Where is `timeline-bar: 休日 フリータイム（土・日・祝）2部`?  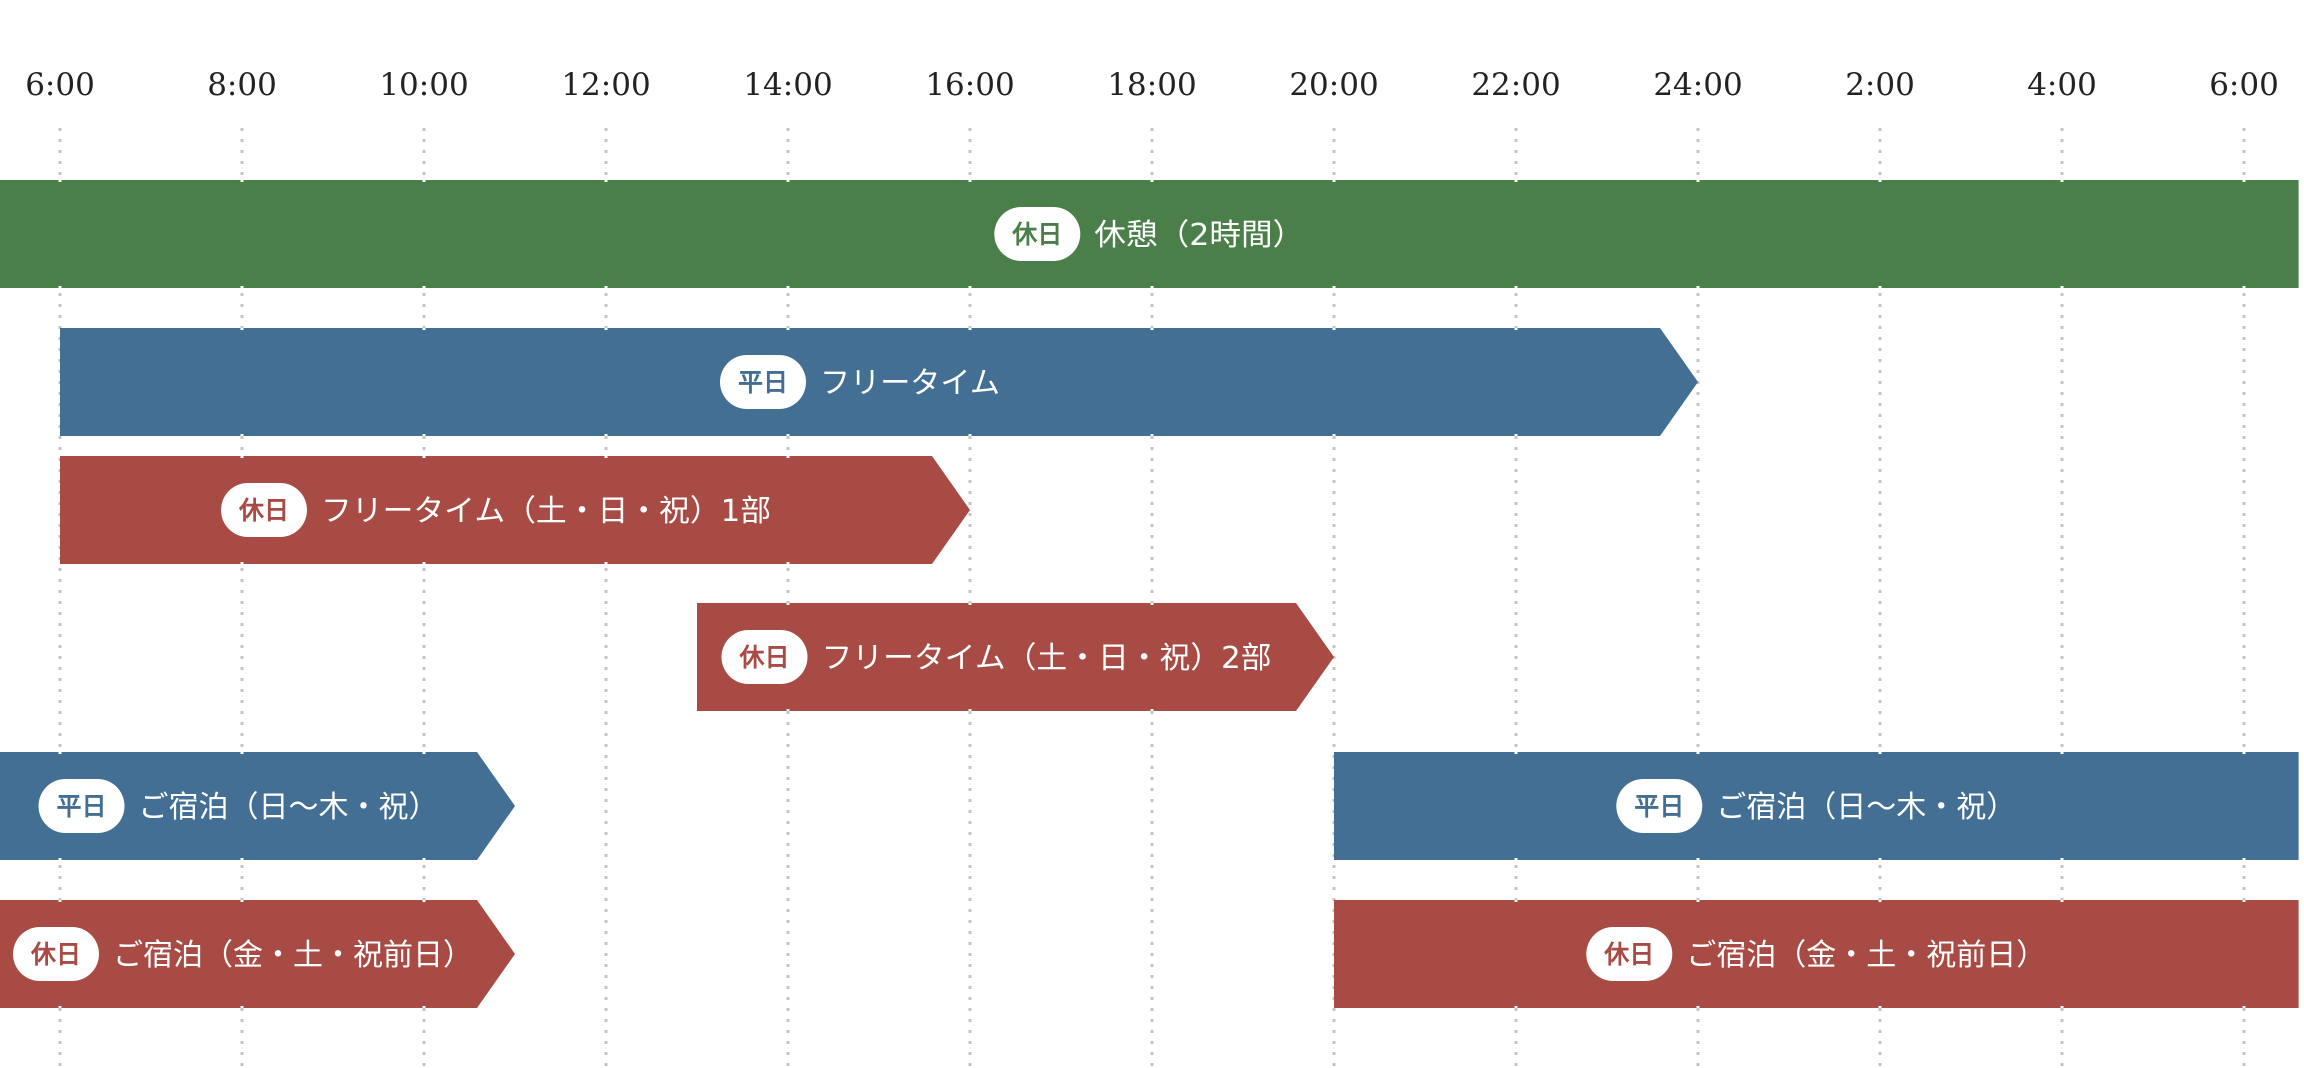 timeline-bar: 休日 フリータイム（土・日・祝）2部 is located at coordinates (1015, 657).